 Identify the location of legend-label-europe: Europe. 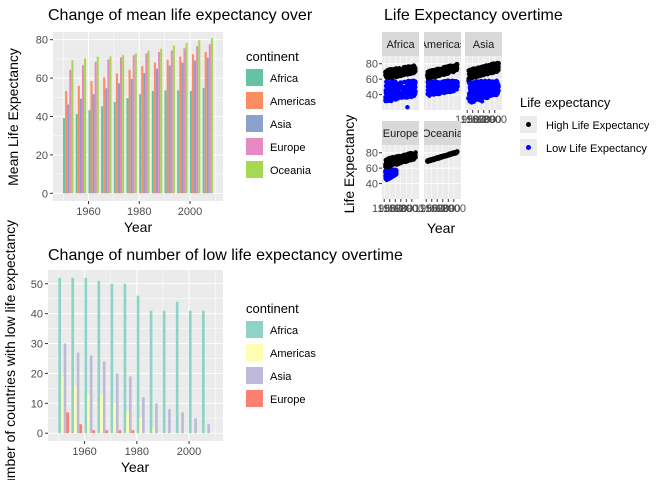
(287, 400).